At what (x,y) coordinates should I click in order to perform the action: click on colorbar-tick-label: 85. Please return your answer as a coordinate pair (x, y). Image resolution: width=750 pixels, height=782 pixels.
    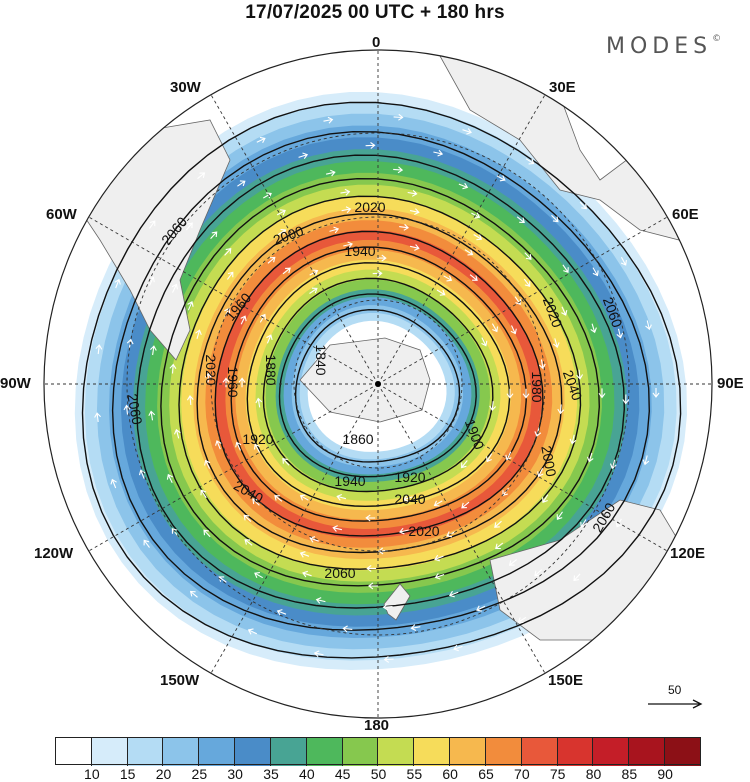
    Looking at the image, I should click on (629, 774).